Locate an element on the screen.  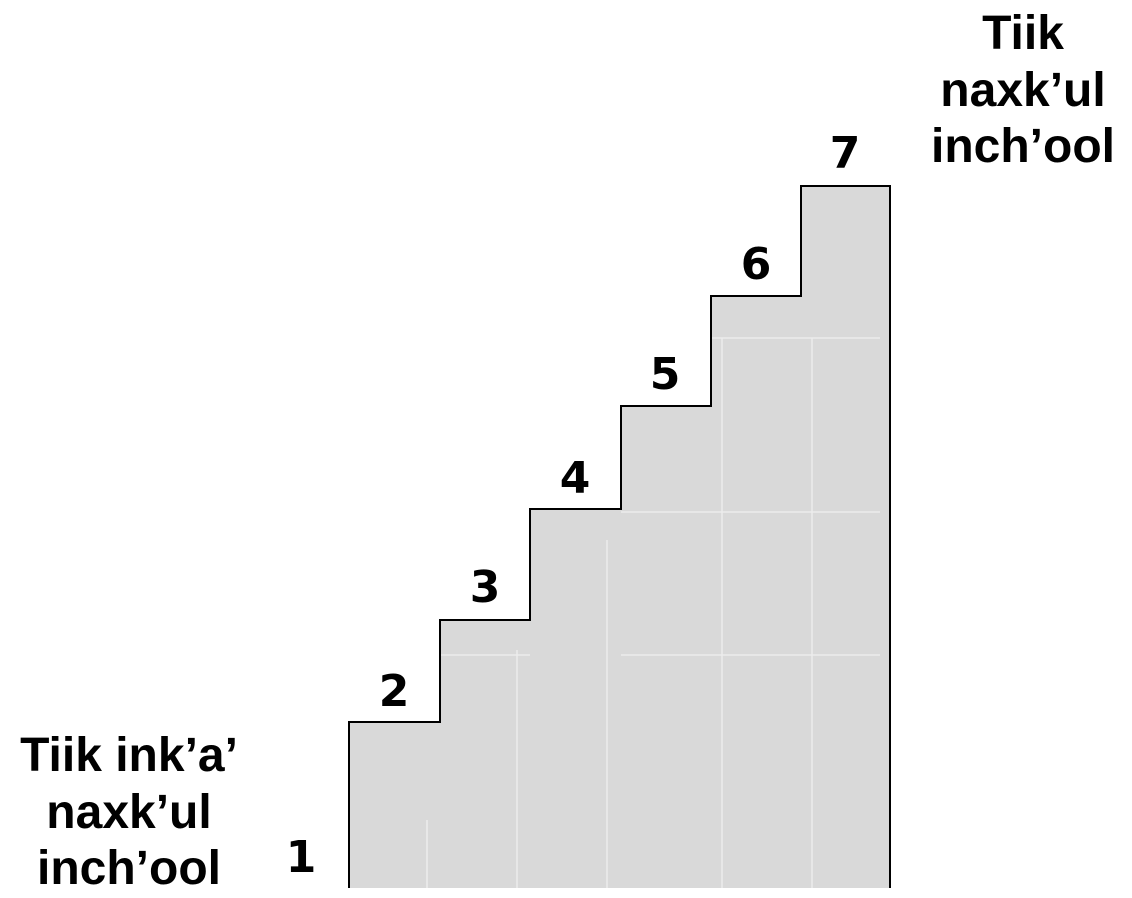
step-number-6: 6 is located at coordinates (756, 264).